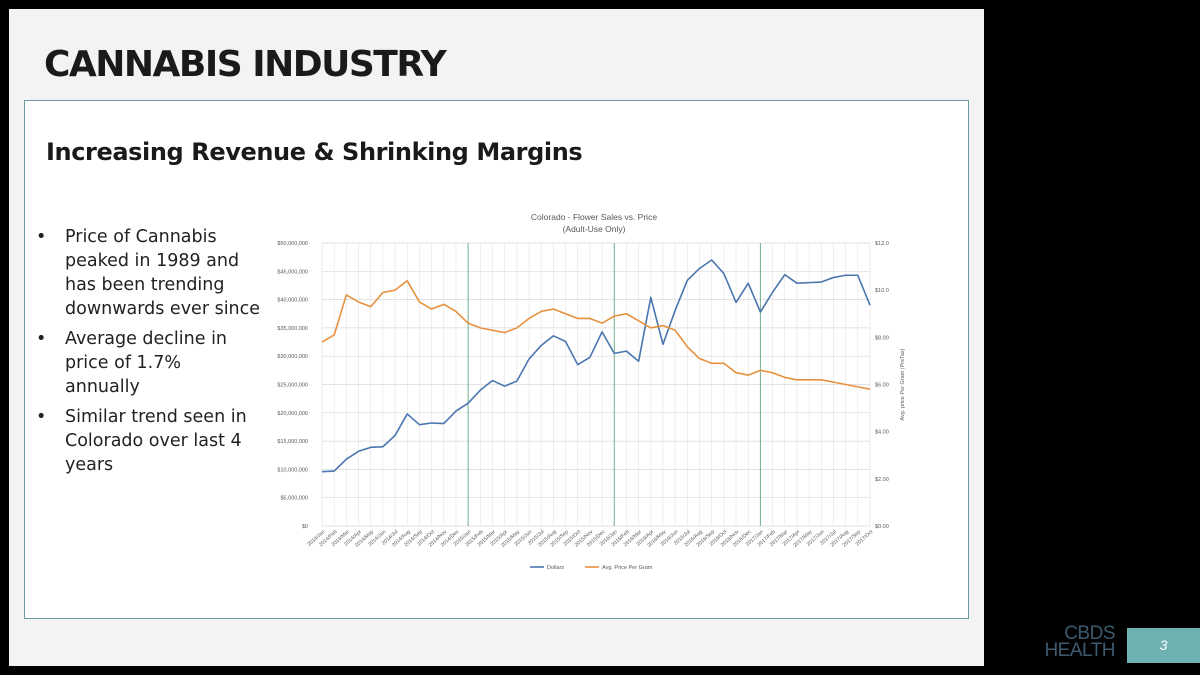 The height and width of the screenshot is (675, 1200). What do you see at coordinates (292, 470) in the screenshot?
I see `y-tick-label: $10,000,000` at bounding box center [292, 470].